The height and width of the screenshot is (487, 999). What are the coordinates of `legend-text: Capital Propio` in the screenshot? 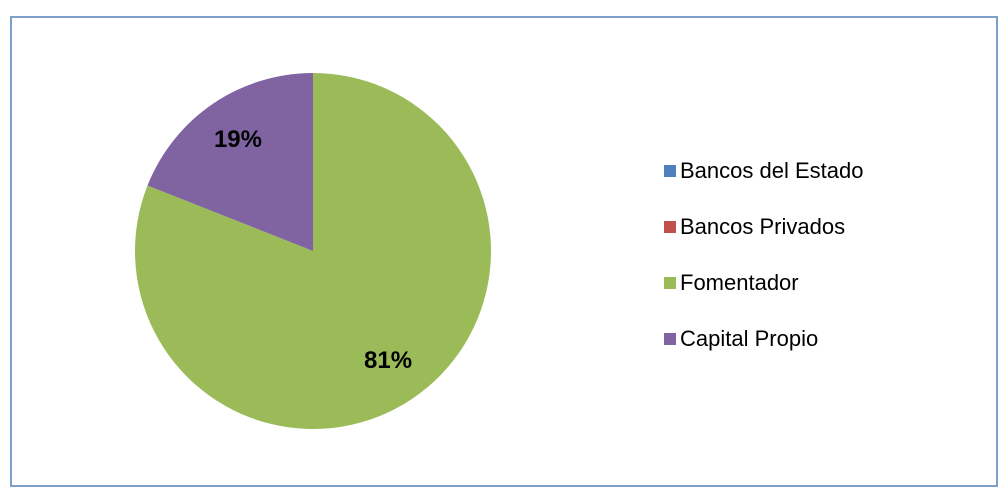 It's located at (749, 338).